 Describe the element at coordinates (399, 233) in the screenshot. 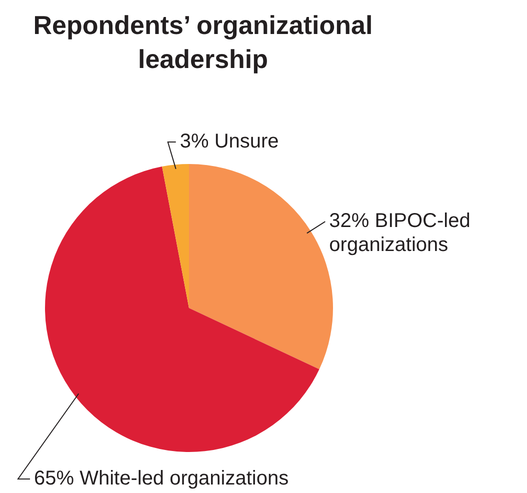

I see `slice-label: 32% BIPOC-led organizations` at that location.